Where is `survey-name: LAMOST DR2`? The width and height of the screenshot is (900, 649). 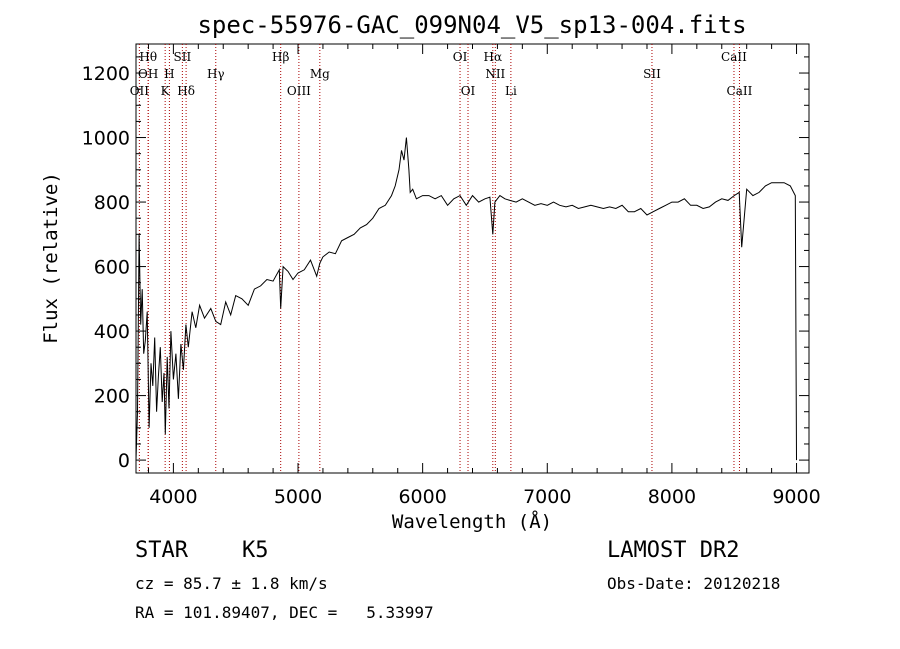 survey-name: LAMOST DR2 is located at coordinates (673, 550).